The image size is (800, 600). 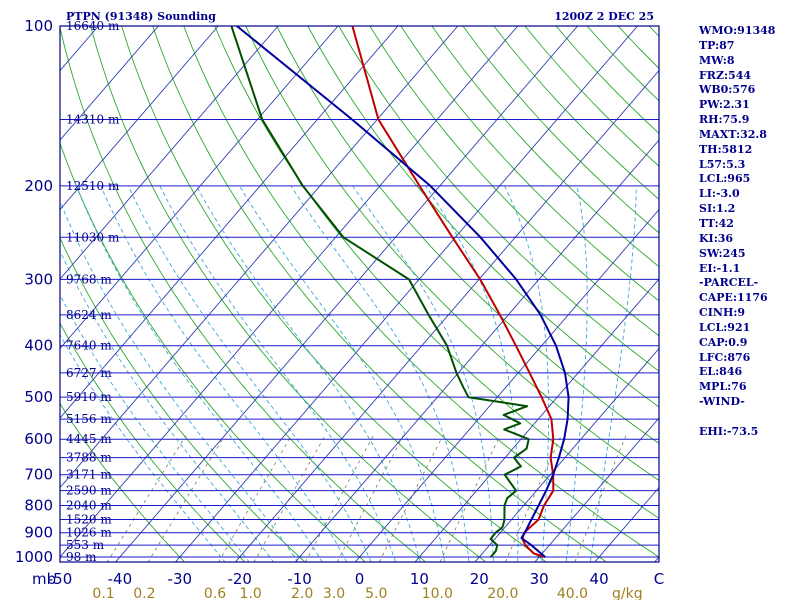 I want to click on pressure-axis-label: 700, so click(x=38, y=475).